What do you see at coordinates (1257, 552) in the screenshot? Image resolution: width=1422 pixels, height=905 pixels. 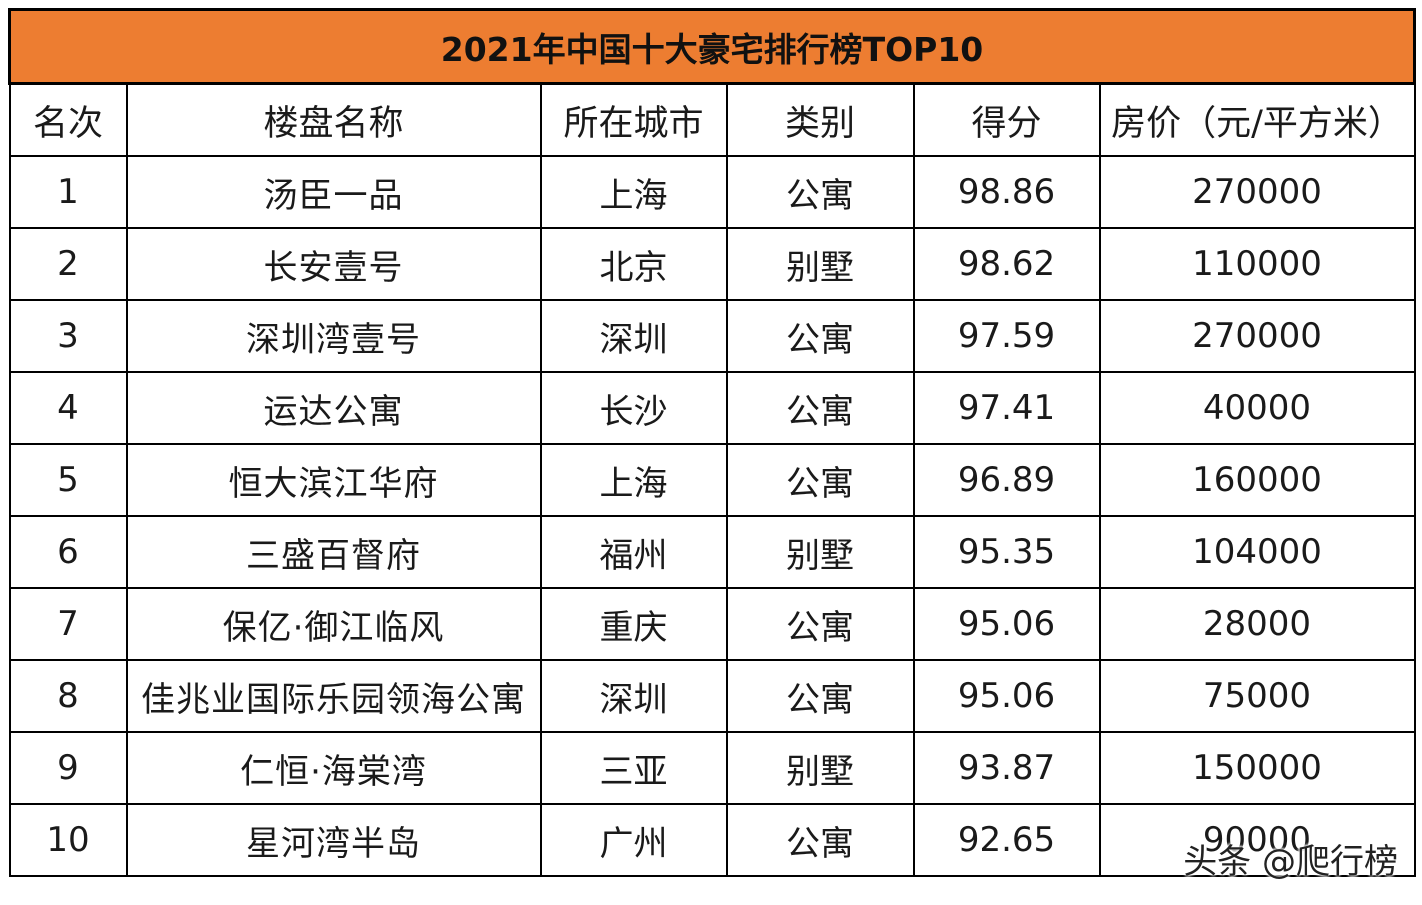 I see `cell-price: 104000` at bounding box center [1257, 552].